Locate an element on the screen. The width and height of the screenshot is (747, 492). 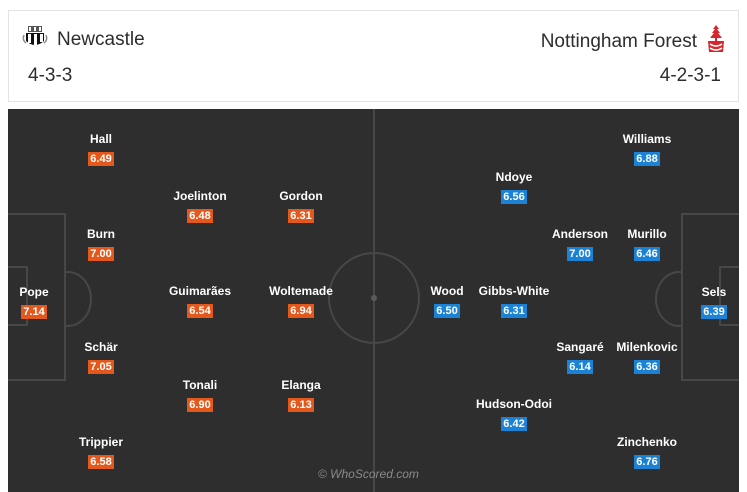
home-penalty-area is located at coordinates (37, 297).